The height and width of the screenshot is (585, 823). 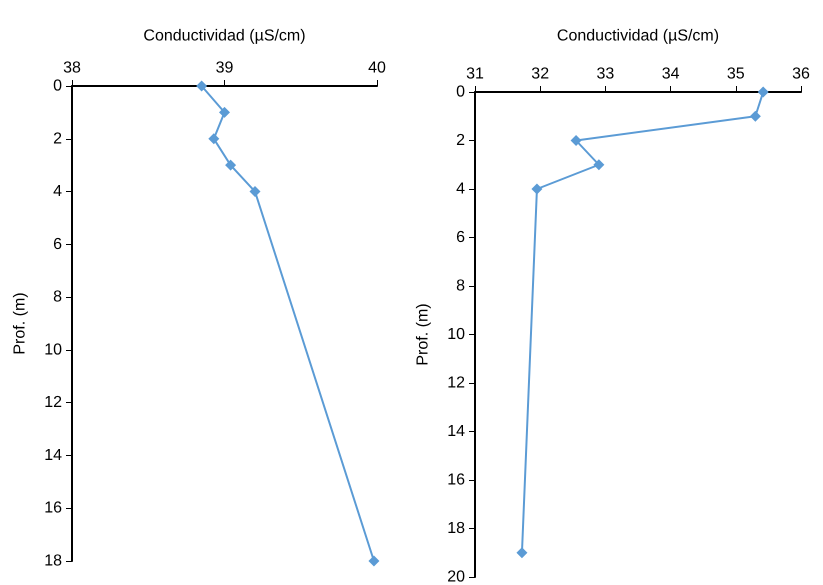 I want to click on x-tick-label: 40, so click(x=377, y=68).